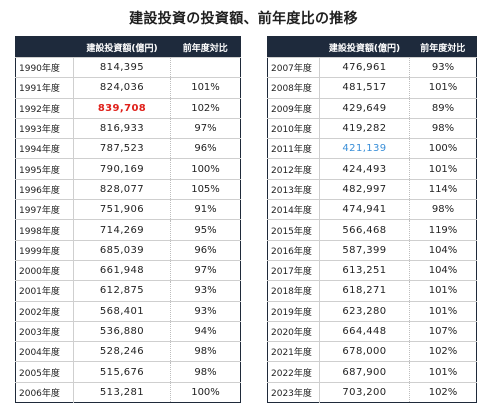 The image size is (487, 404). What do you see at coordinates (122, 148) in the screenshot?
I see `amount-cell: 787,523` at bounding box center [122, 148].